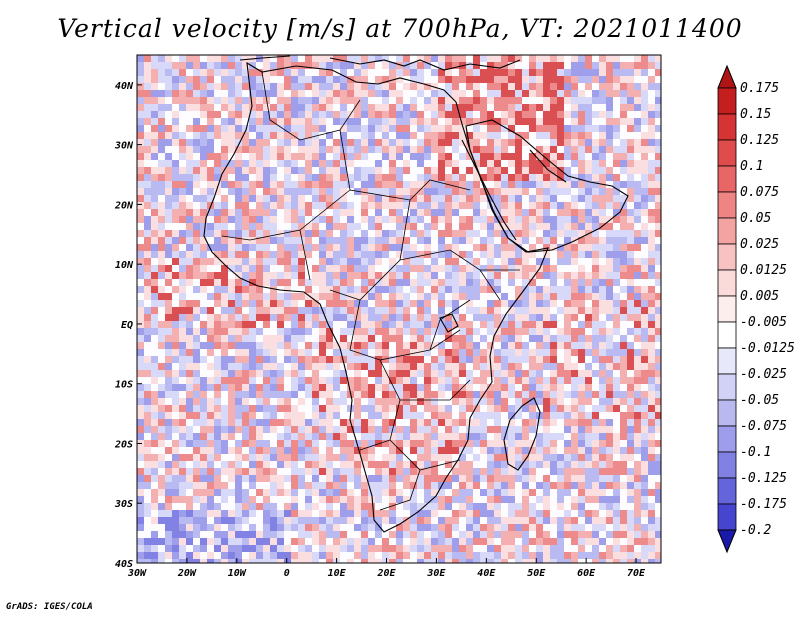  Describe the element at coordinates (727, 541) in the screenshot. I see `colorbar-bottom-arrow` at that location.